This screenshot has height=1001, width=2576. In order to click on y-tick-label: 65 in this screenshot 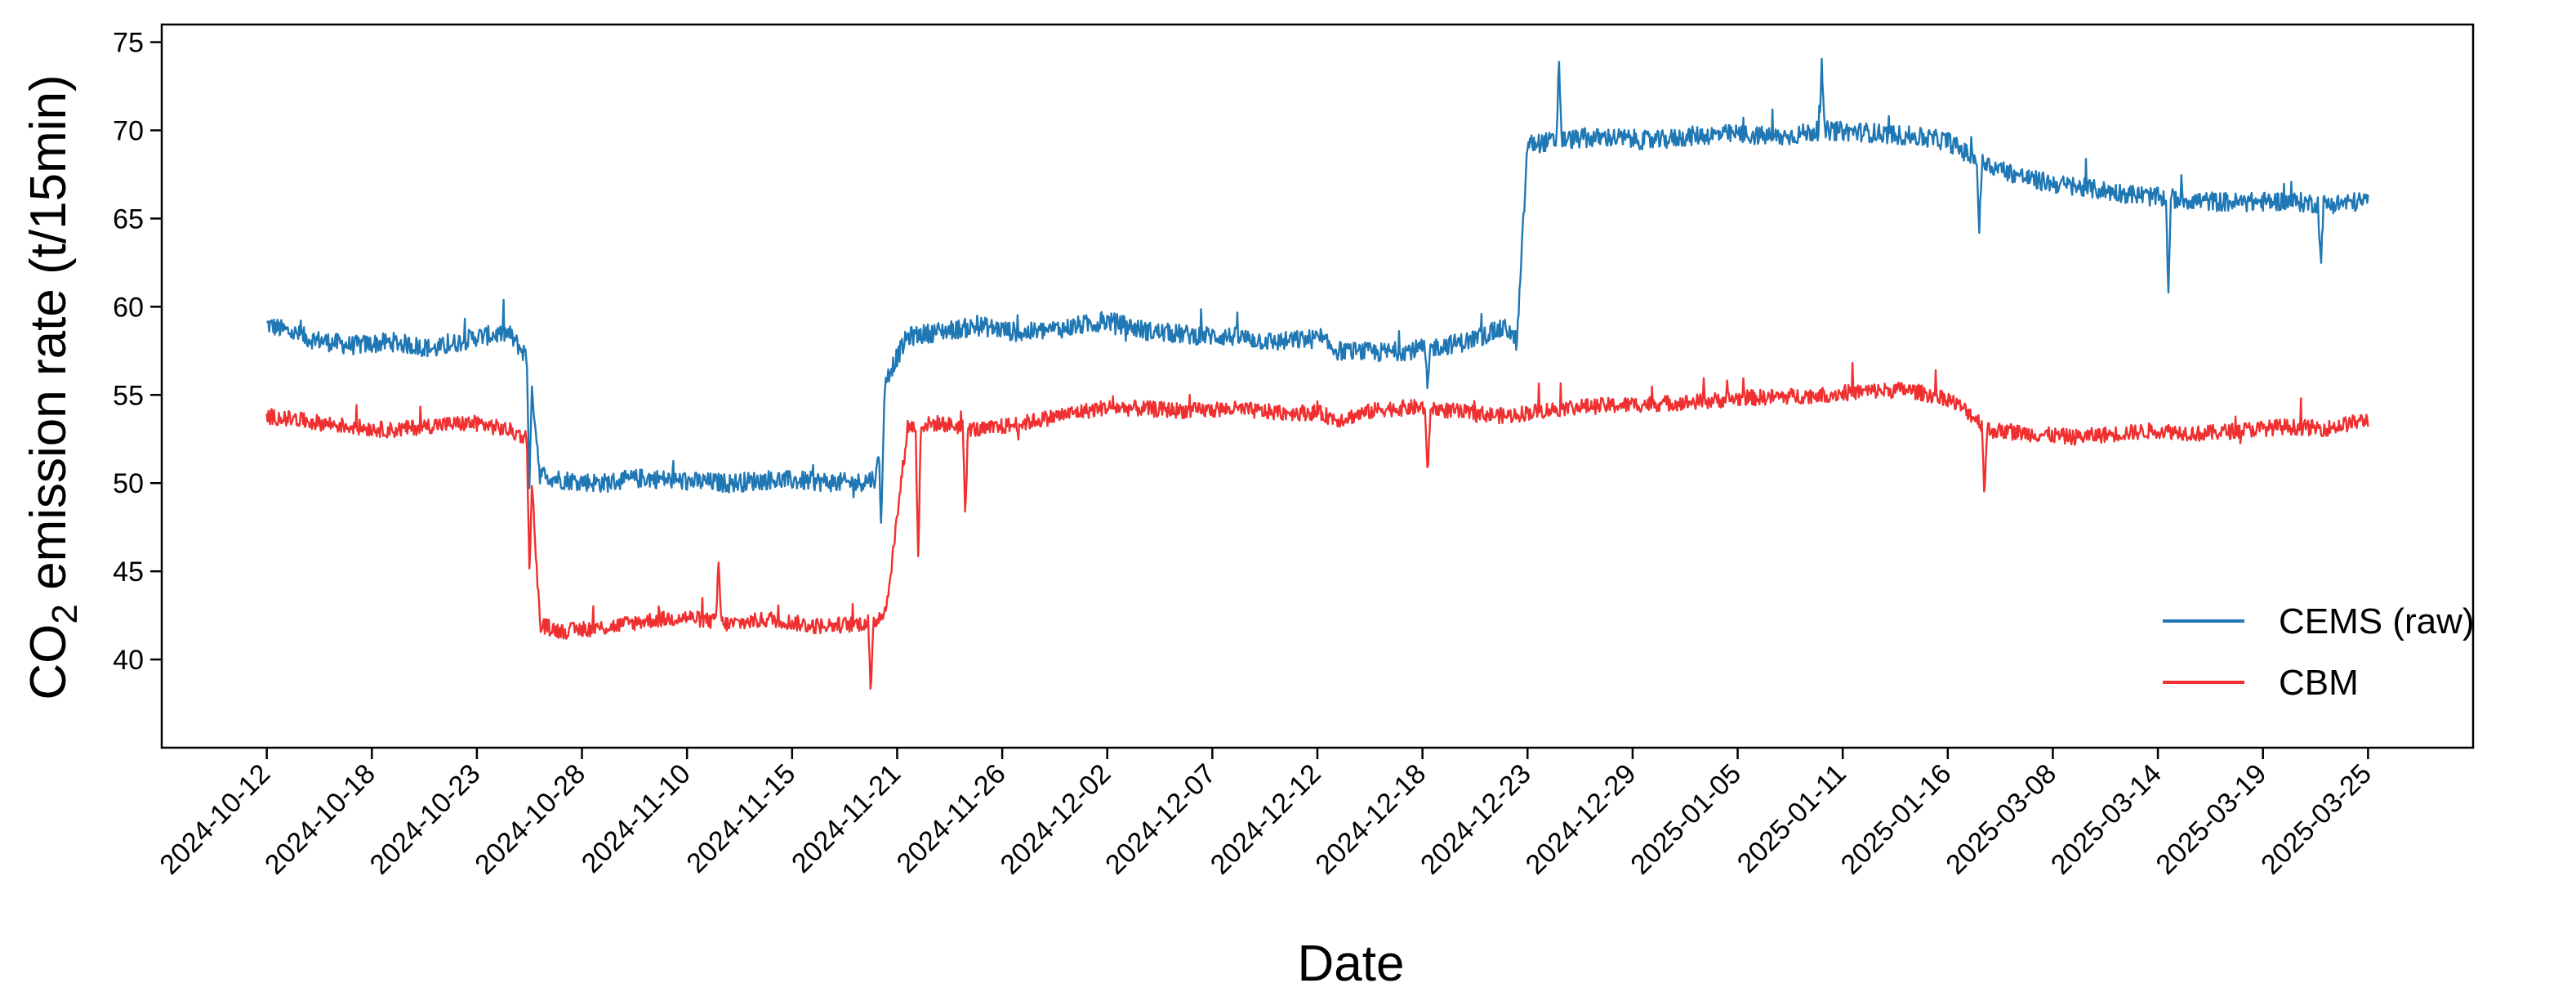, I will do `click(128, 219)`.